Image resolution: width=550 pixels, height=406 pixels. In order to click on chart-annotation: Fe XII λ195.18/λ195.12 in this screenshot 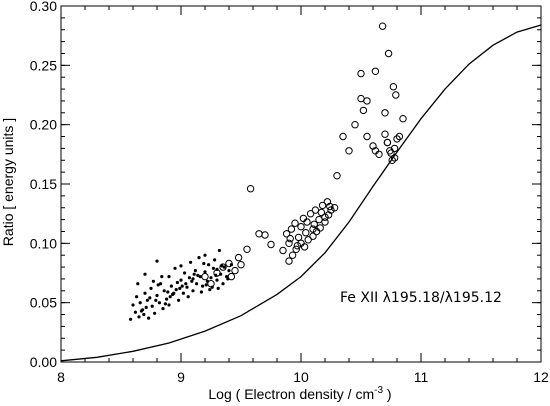, I will do `click(421, 298)`.